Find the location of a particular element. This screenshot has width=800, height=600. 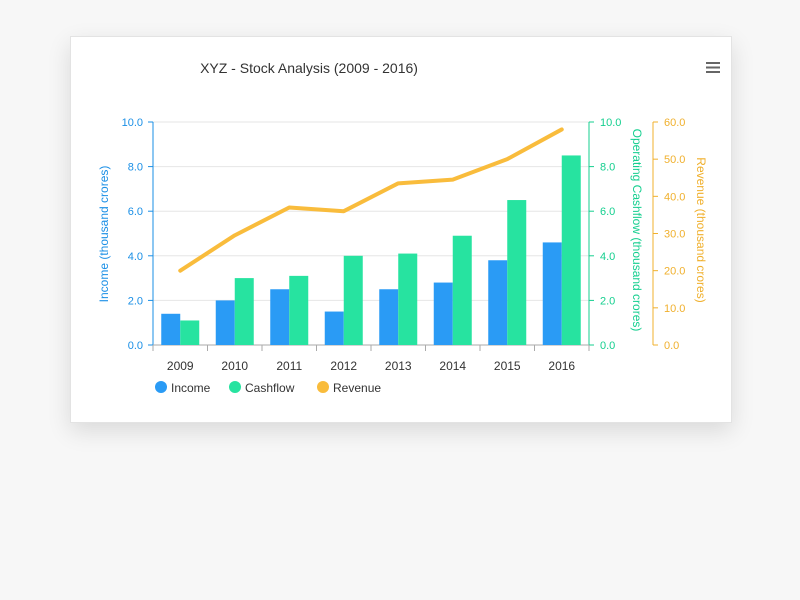

revenue-legend-marker is located at coordinates (323, 387).